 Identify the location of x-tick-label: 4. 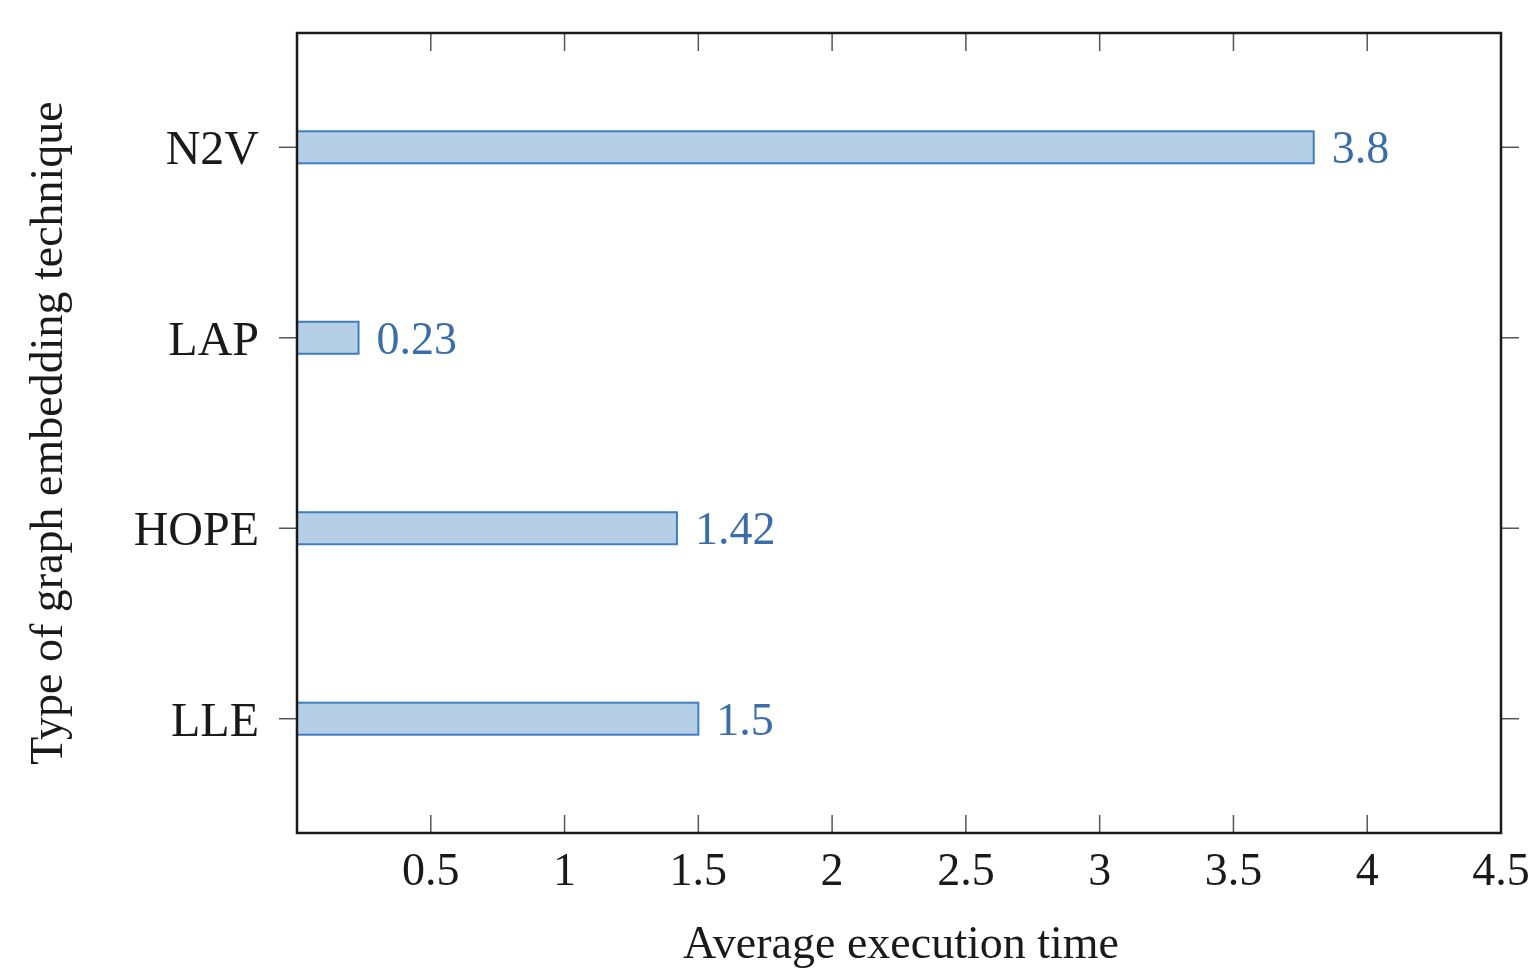
(1367, 869).